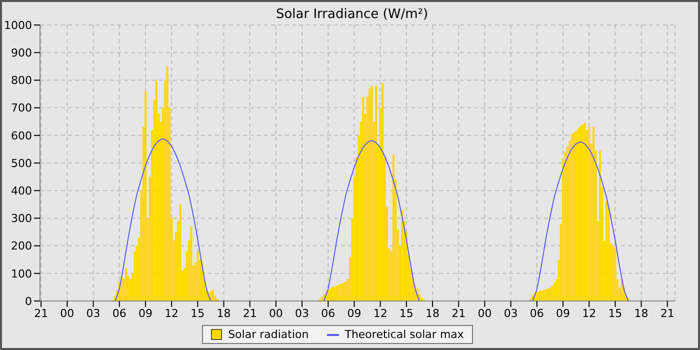 The height and width of the screenshot is (350, 700). I want to click on y-tick-label: 800, so click(21, 81).